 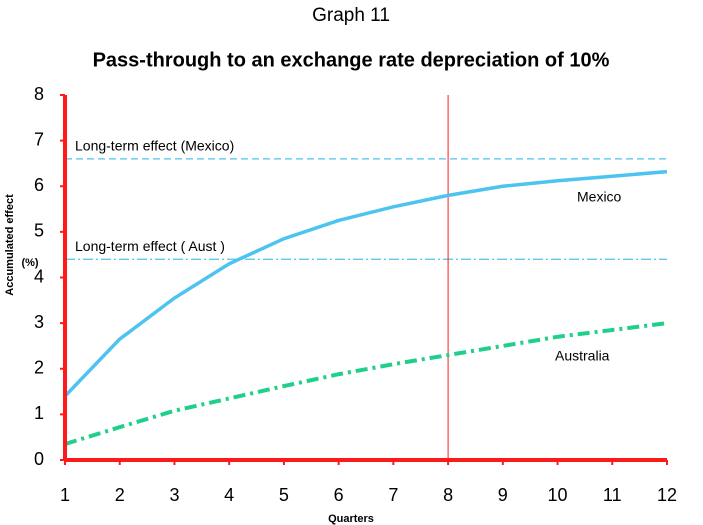 What do you see at coordinates (582, 356) in the screenshot?
I see `series-label: Australia` at bounding box center [582, 356].